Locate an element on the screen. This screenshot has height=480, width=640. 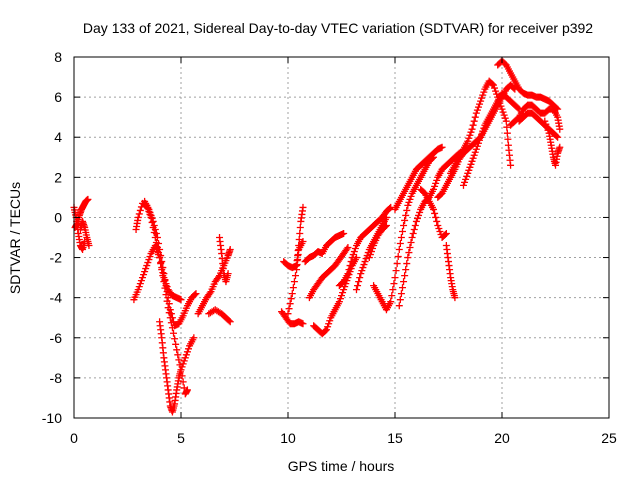
y-tick-label: 2 is located at coordinates (58, 177).